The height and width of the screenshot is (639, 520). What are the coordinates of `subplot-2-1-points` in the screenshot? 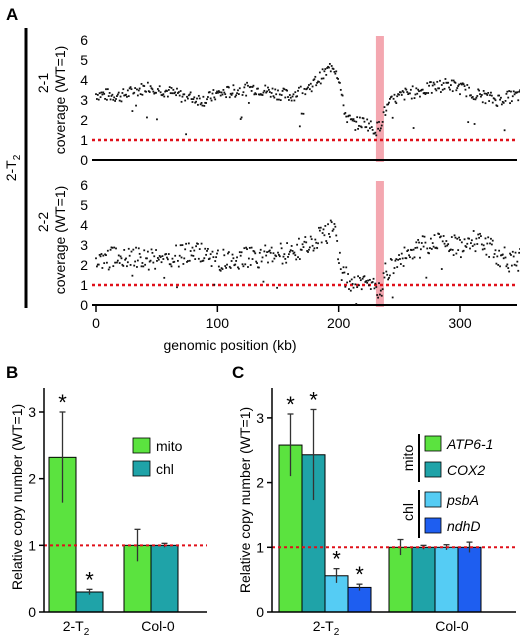 It's located at (307, 100).